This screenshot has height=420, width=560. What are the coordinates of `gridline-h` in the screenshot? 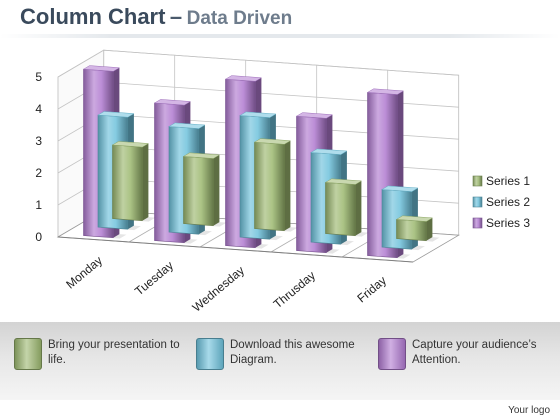 It's located at (258, 63).